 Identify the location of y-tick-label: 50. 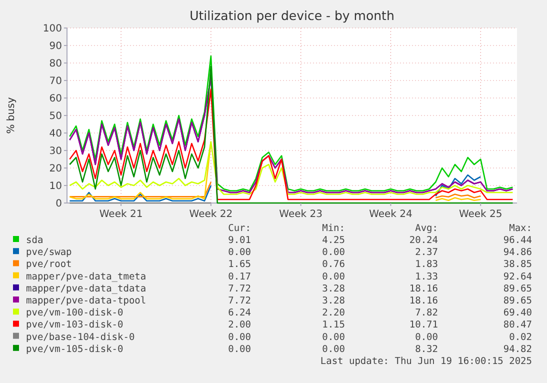
(55, 116).